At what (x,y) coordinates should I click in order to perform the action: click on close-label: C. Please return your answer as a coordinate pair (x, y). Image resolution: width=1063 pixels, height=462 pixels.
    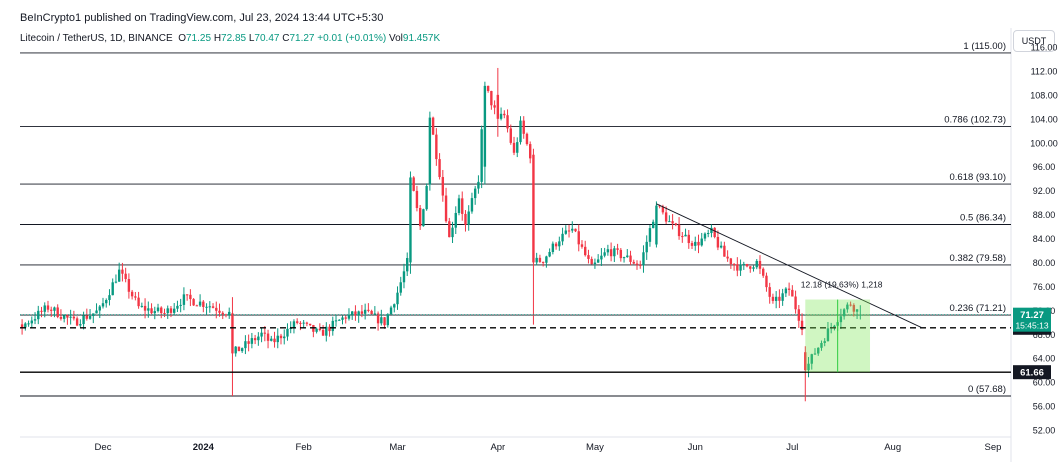
    Looking at the image, I should click on (286, 38).